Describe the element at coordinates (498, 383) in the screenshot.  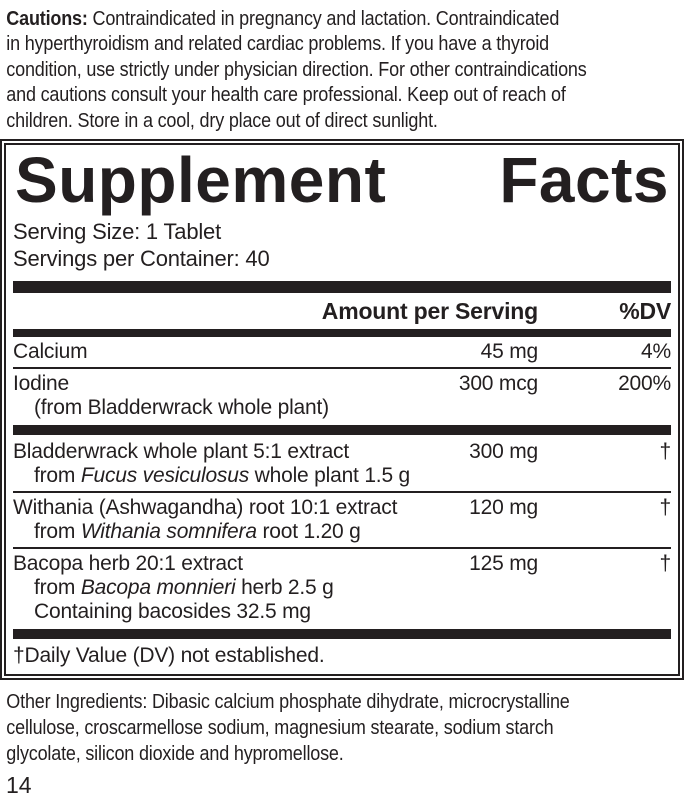
I see `ingredient-amount: 300 mcg` at that location.